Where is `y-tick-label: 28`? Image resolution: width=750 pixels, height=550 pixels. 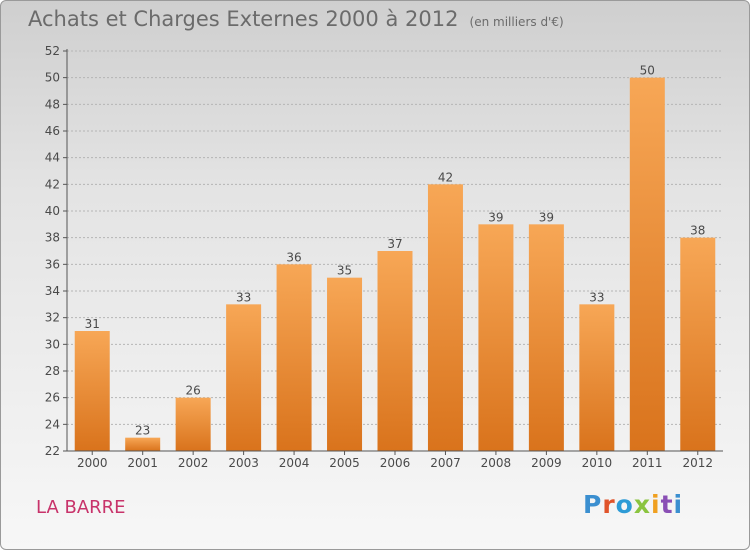 y-tick-label: 28 is located at coordinates (52, 371).